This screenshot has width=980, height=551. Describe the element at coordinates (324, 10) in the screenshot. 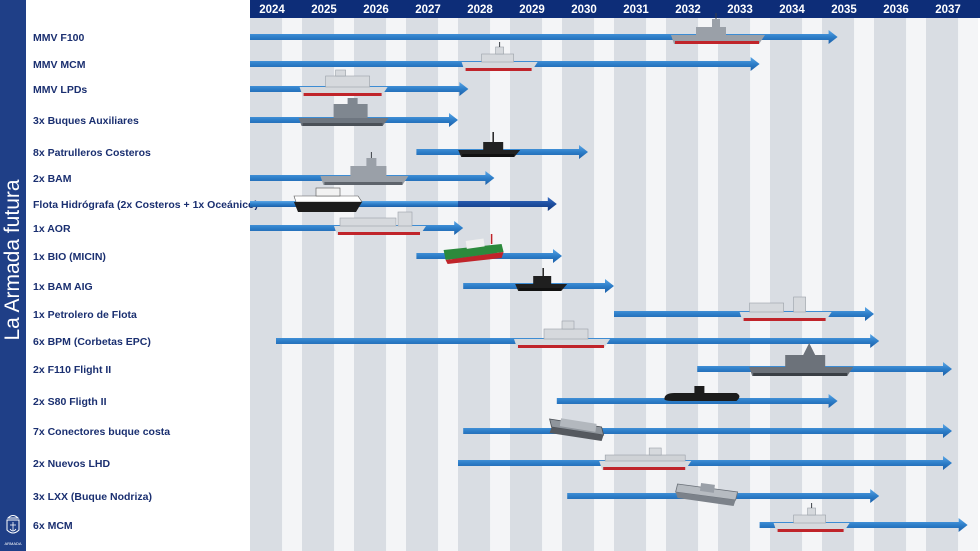

I see `year-tick-label: 2025` at that location.